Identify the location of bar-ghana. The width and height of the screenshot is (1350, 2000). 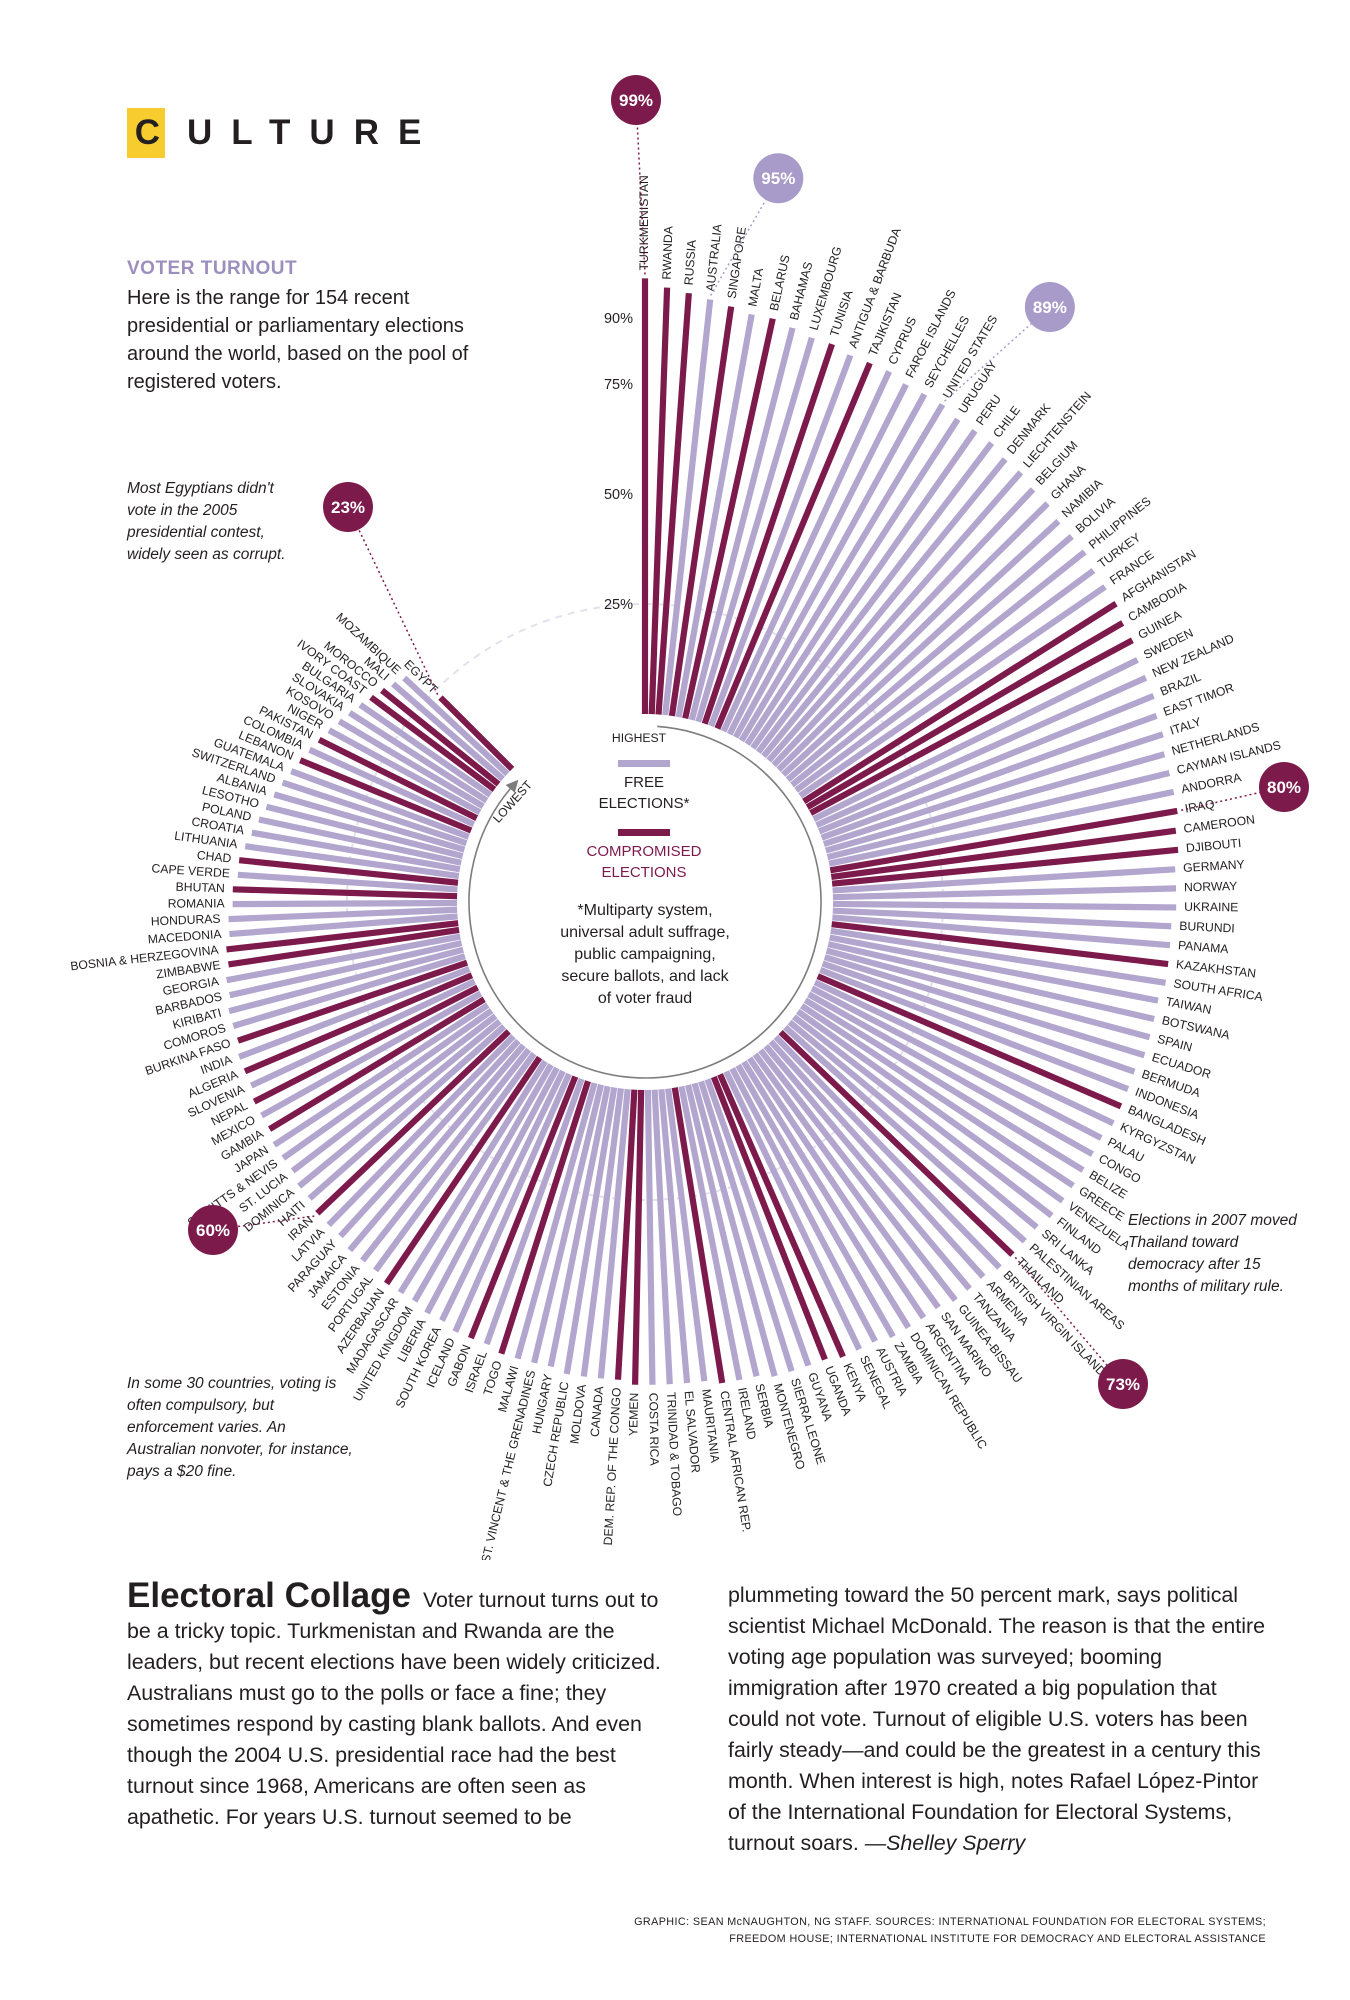
(913, 636).